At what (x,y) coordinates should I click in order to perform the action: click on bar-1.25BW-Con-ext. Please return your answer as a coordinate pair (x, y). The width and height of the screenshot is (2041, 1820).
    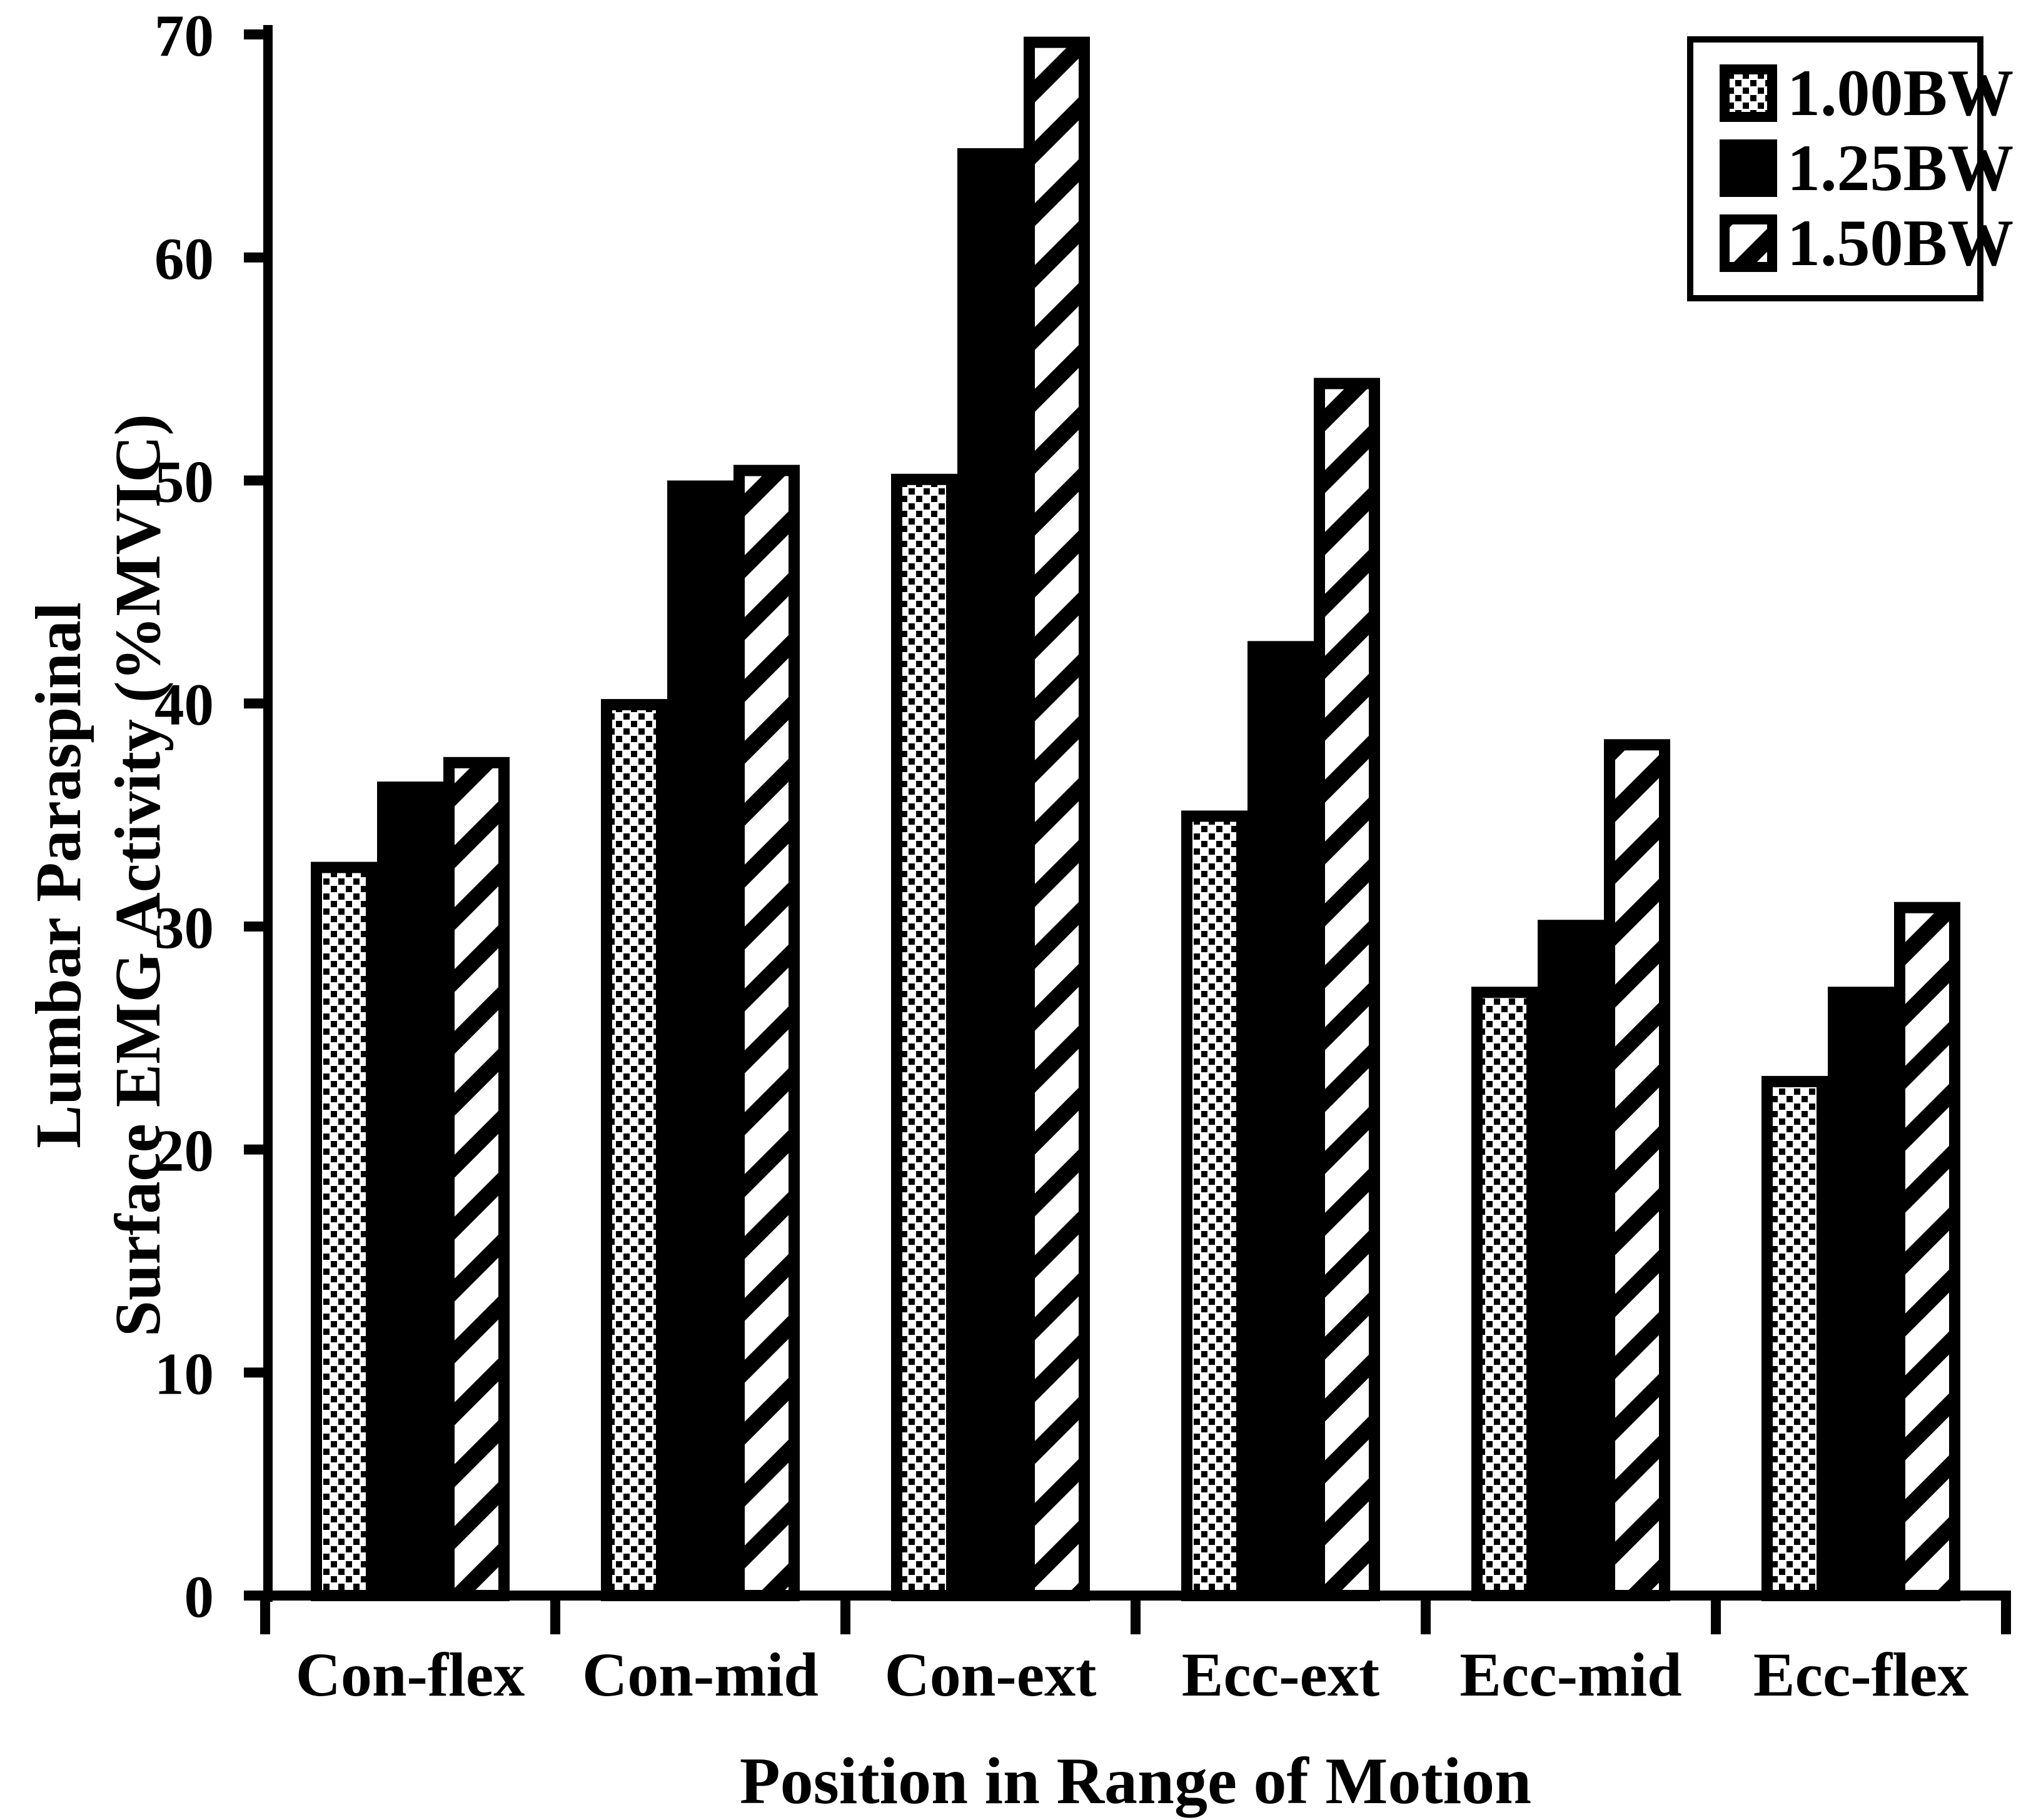
    Looking at the image, I should click on (991, 875).